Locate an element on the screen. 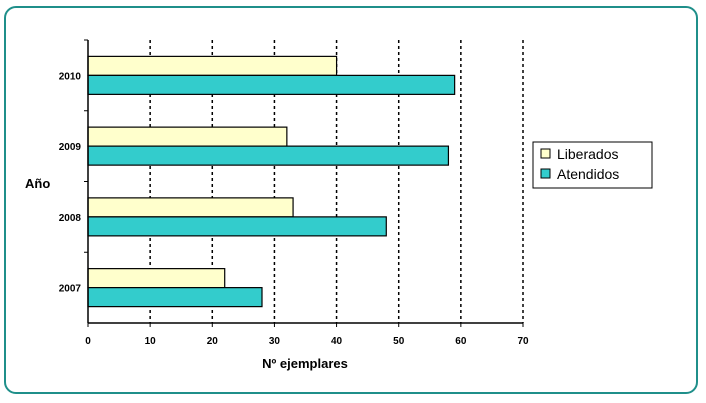 Image resolution: width=706 pixels, height=403 pixels. legend-box is located at coordinates (592, 165).